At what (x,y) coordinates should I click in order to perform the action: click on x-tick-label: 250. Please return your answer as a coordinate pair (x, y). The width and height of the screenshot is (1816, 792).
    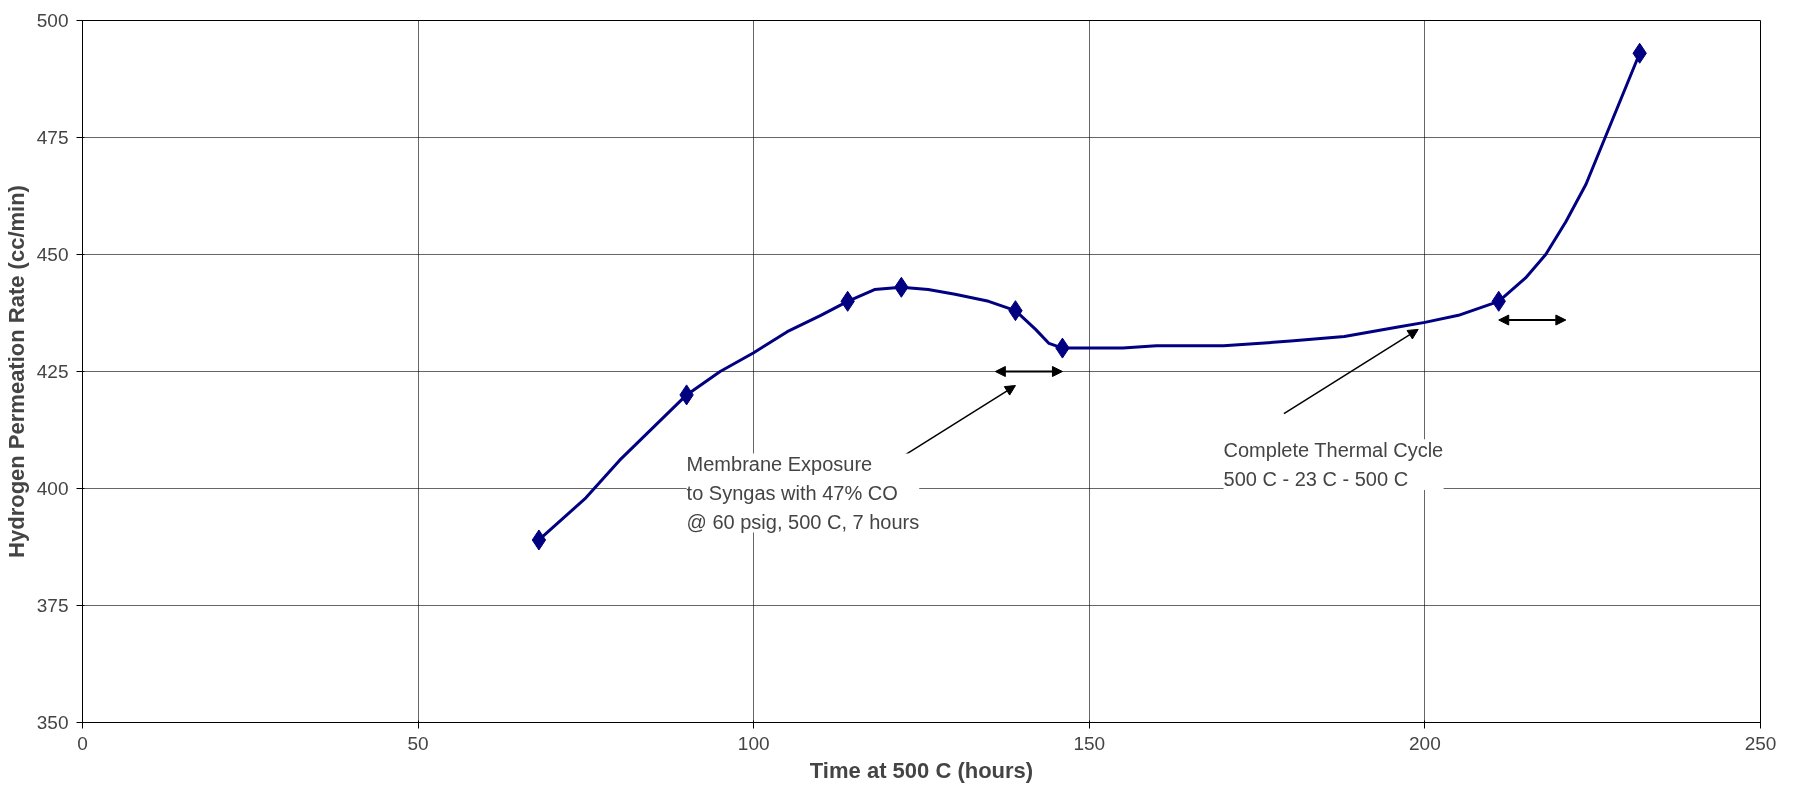
    Looking at the image, I should click on (1760, 743).